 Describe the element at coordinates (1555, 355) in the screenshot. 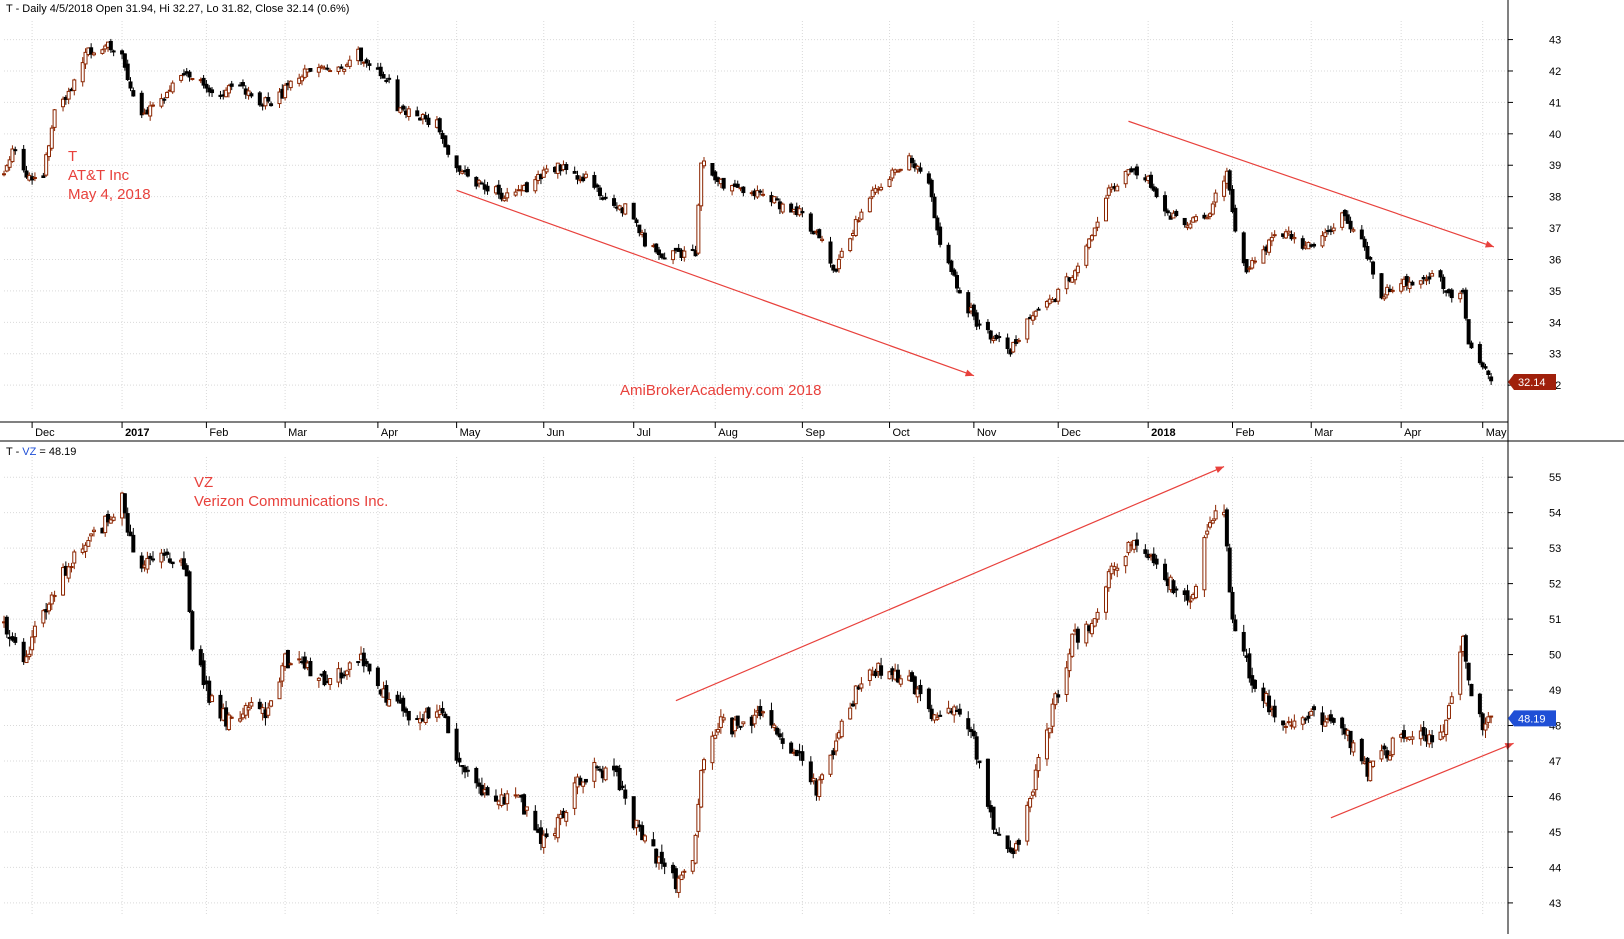

I see `y-tick-label: 33` at that location.